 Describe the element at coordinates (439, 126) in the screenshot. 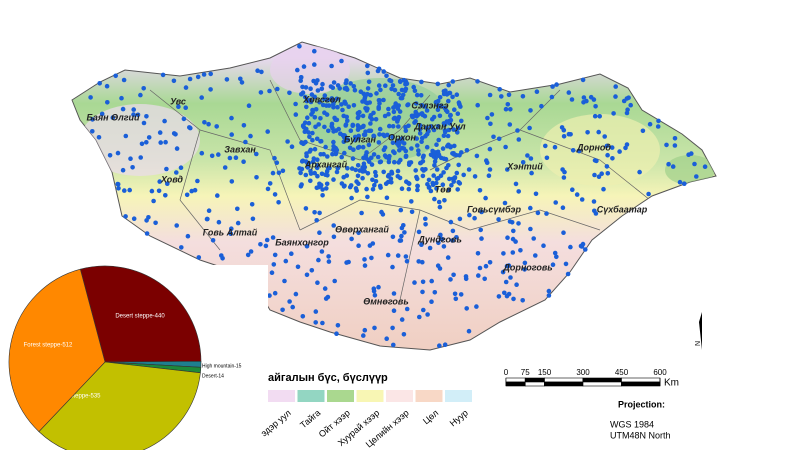

I see `region-label: Дархан Уул` at that location.